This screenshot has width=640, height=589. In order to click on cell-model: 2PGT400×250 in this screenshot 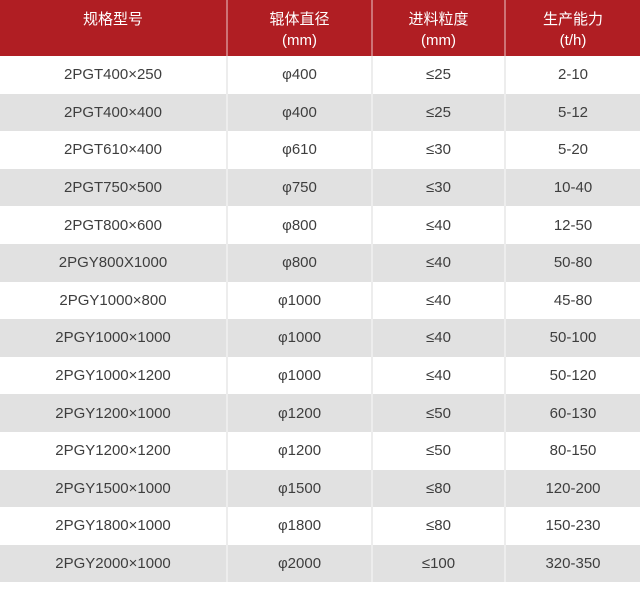, I will do `click(114, 75)`.